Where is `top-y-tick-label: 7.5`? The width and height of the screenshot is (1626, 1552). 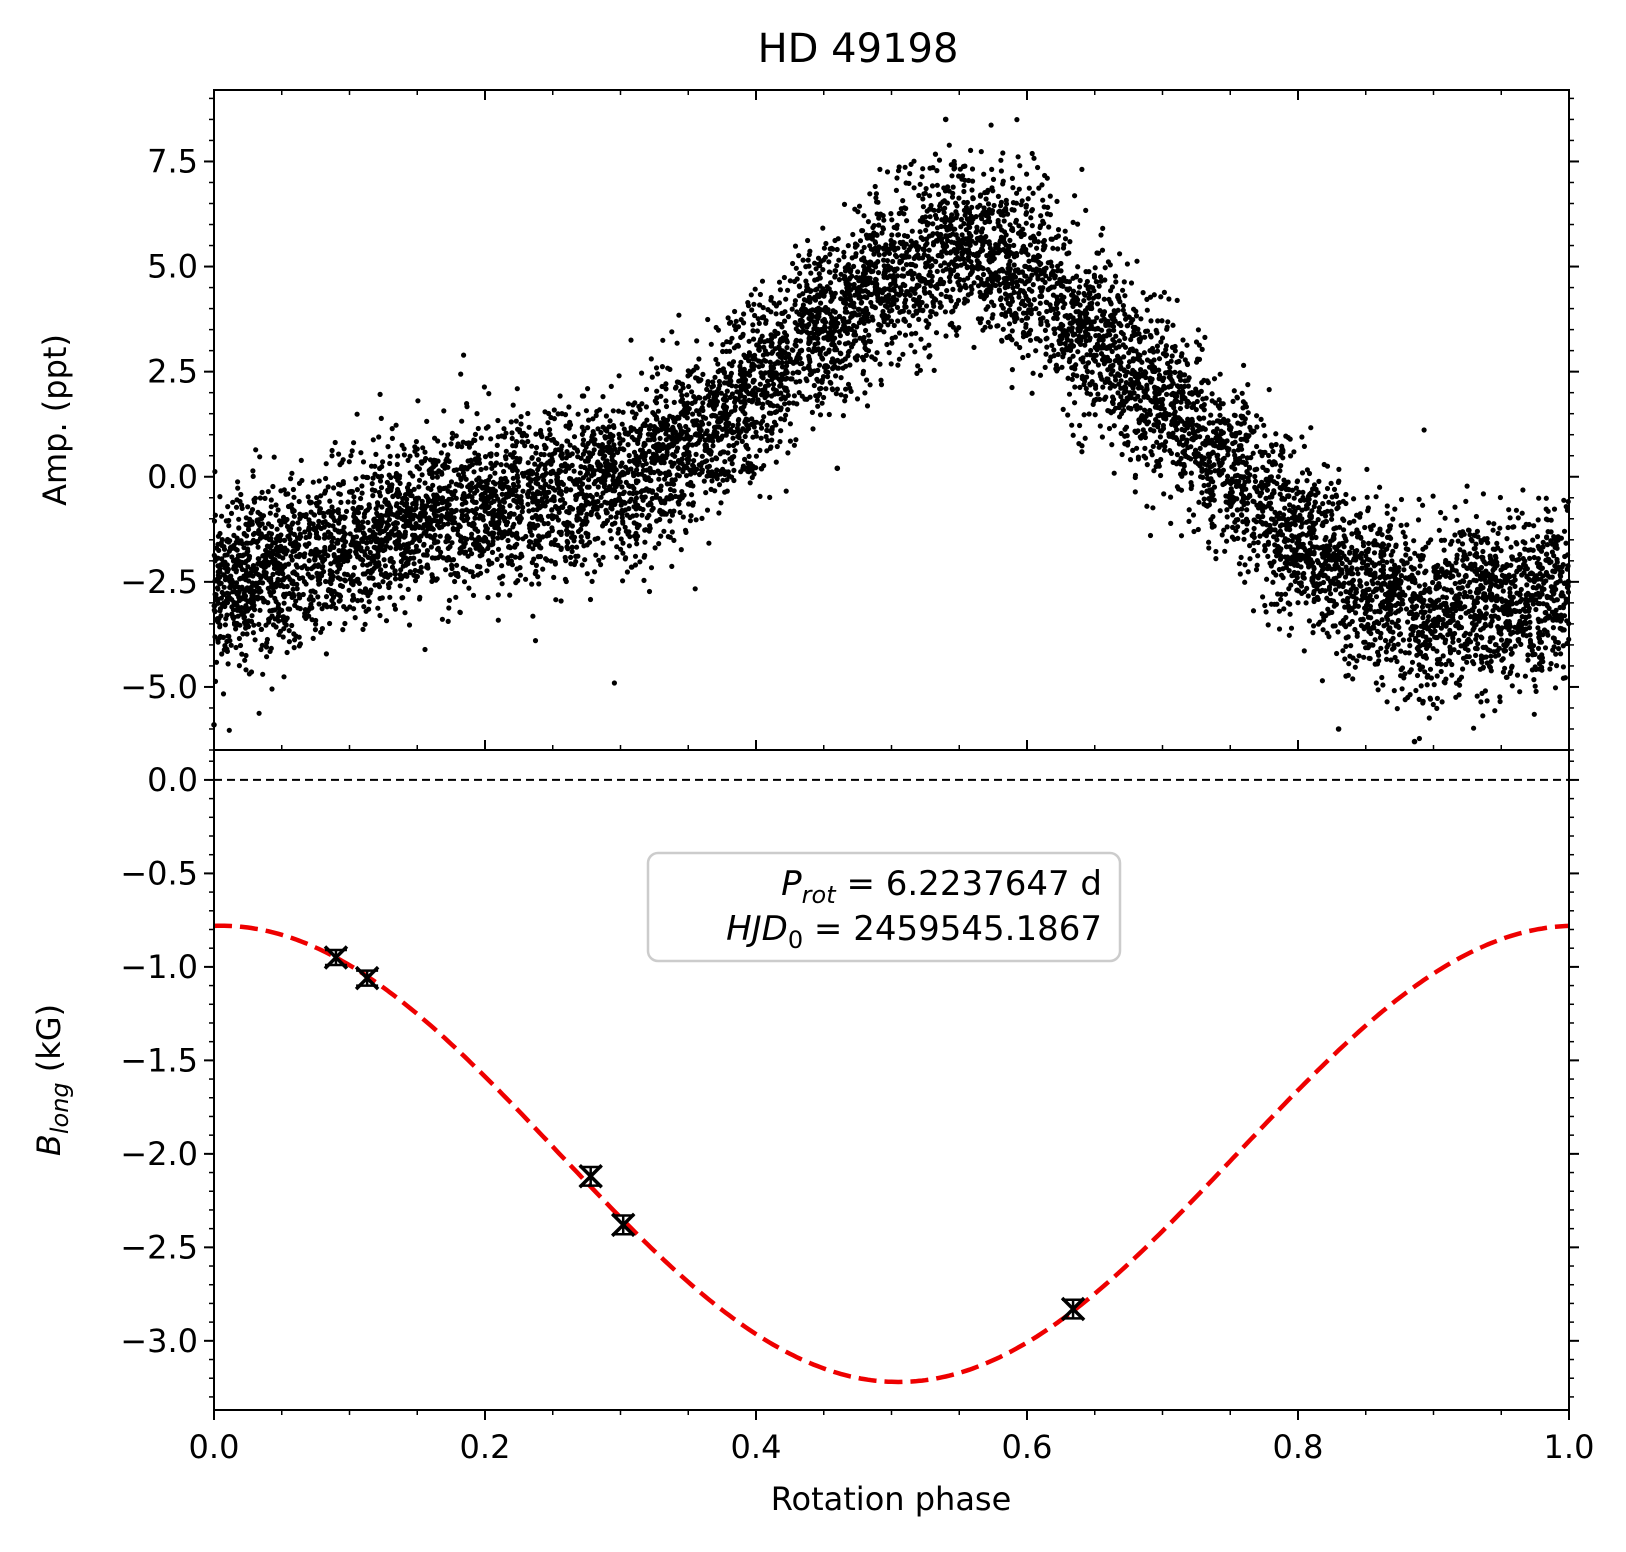
top-y-tick-label: 7.5 is located at coordinates (172, 161).